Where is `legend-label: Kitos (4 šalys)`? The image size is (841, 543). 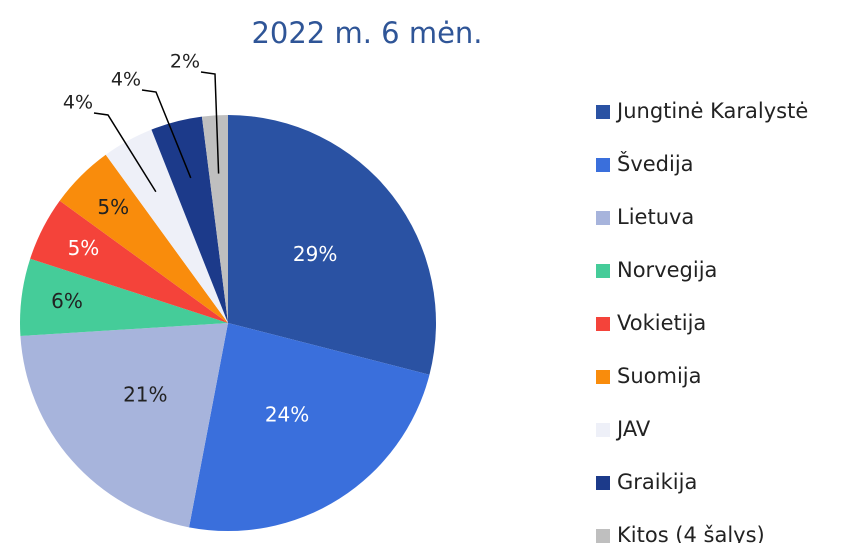
legend-label: Kitos (4 šalys) is located at coordinates (691, 533).